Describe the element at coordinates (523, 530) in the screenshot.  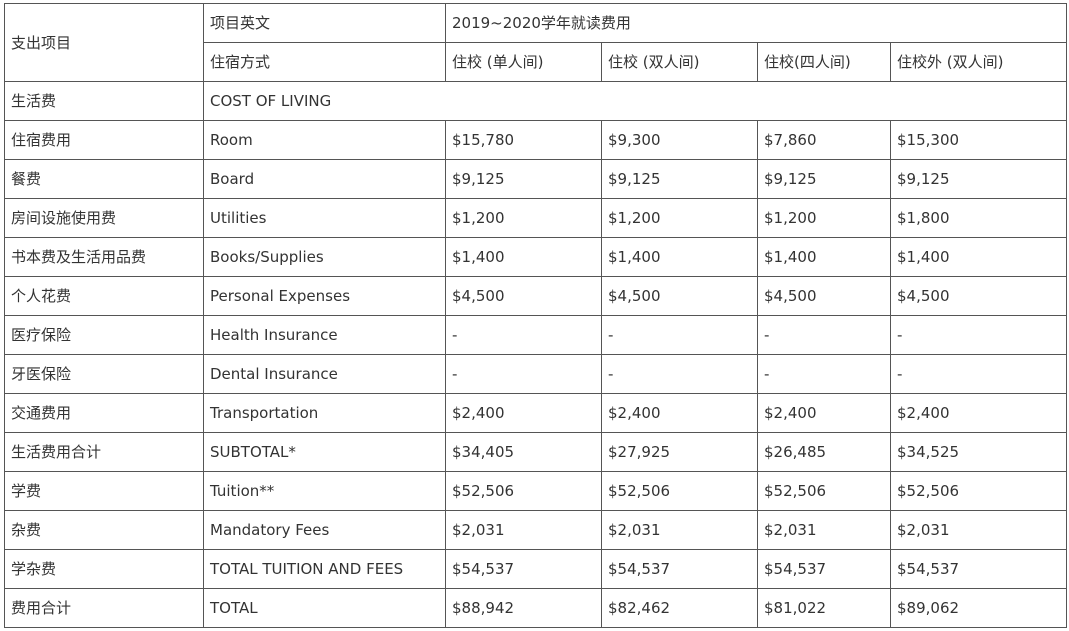
I see `value-single: $2,031` at that location.